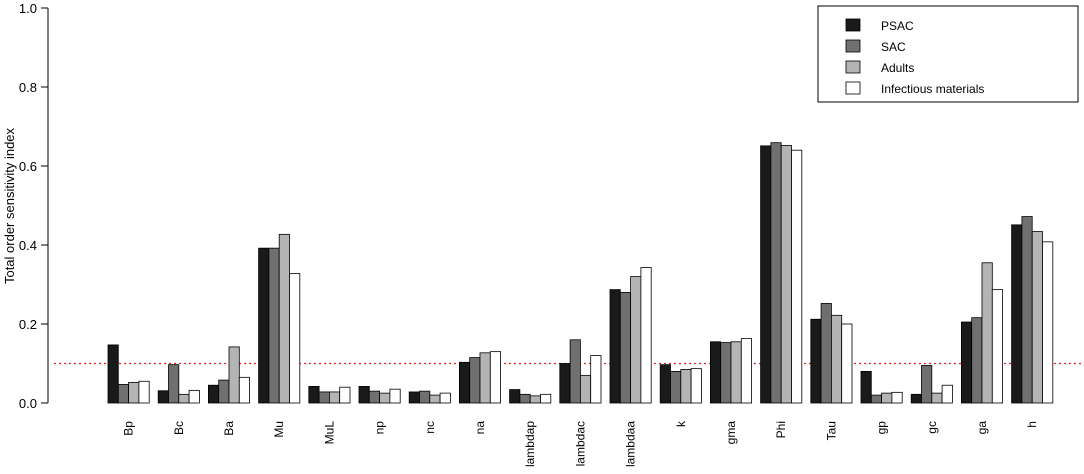 The image size is (1084, 474). Describe the element at coordinates (244, 390) in the screenshot. I see `bar-Ba-infectious-materials` at that location.